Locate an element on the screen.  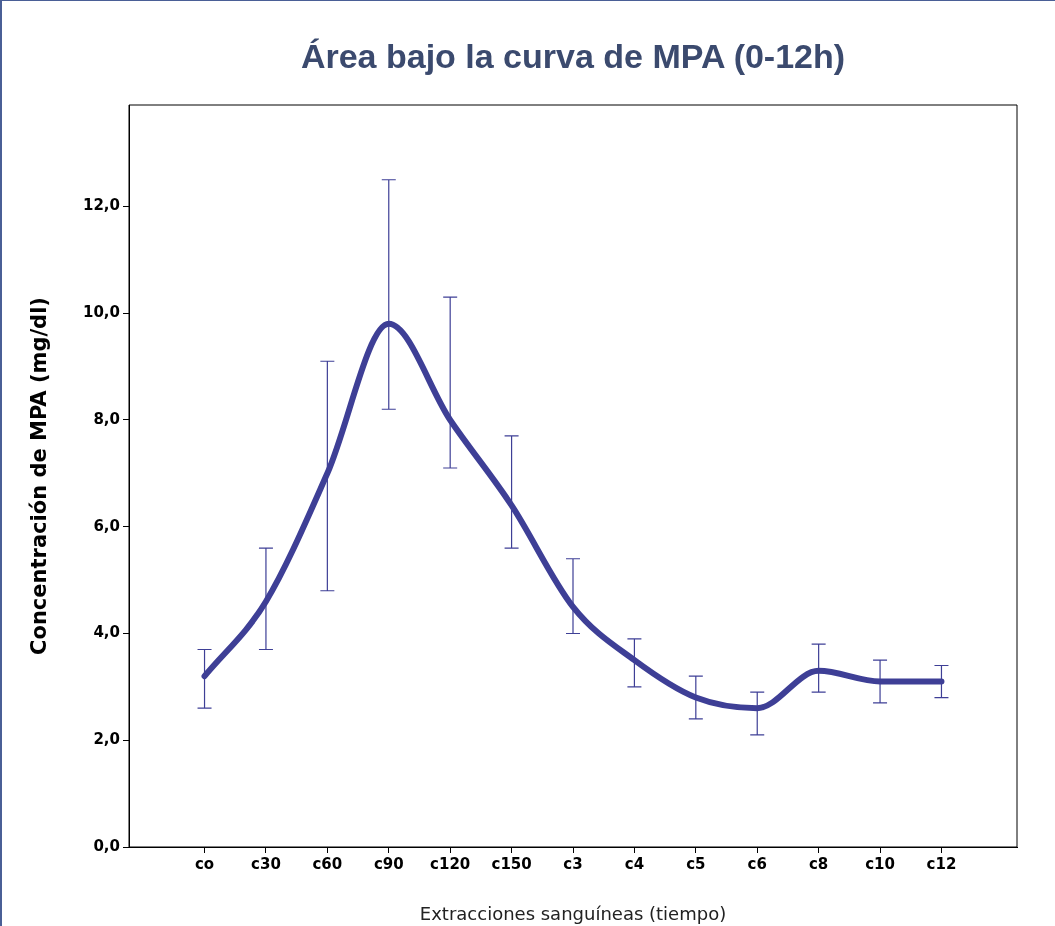
x-axis-title: Extracciones sanguíneas (tiempo) is located at coordinates (573, 913).